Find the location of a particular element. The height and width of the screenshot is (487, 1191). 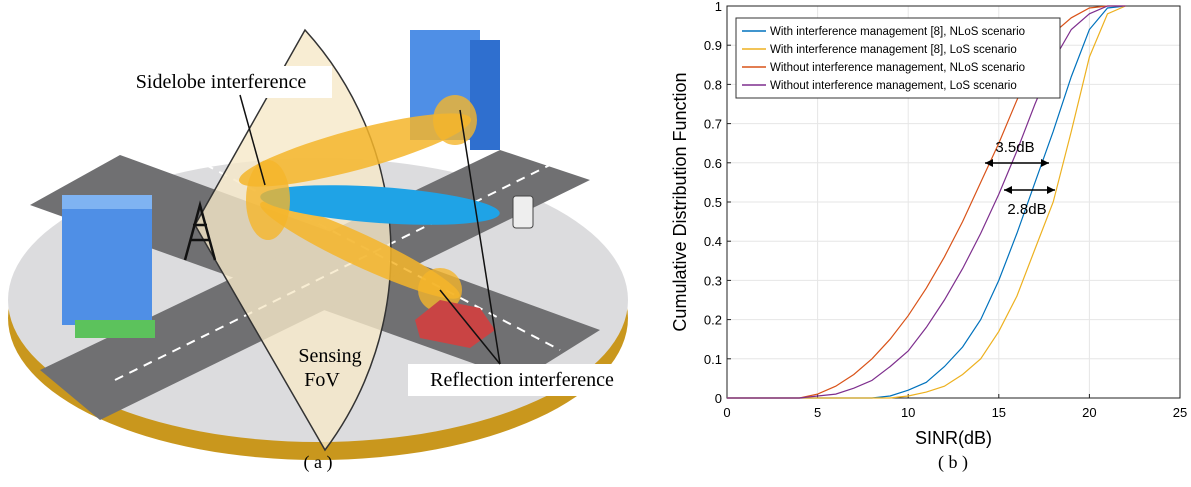

caption: ( b ) is located at coordinates (953, 462).